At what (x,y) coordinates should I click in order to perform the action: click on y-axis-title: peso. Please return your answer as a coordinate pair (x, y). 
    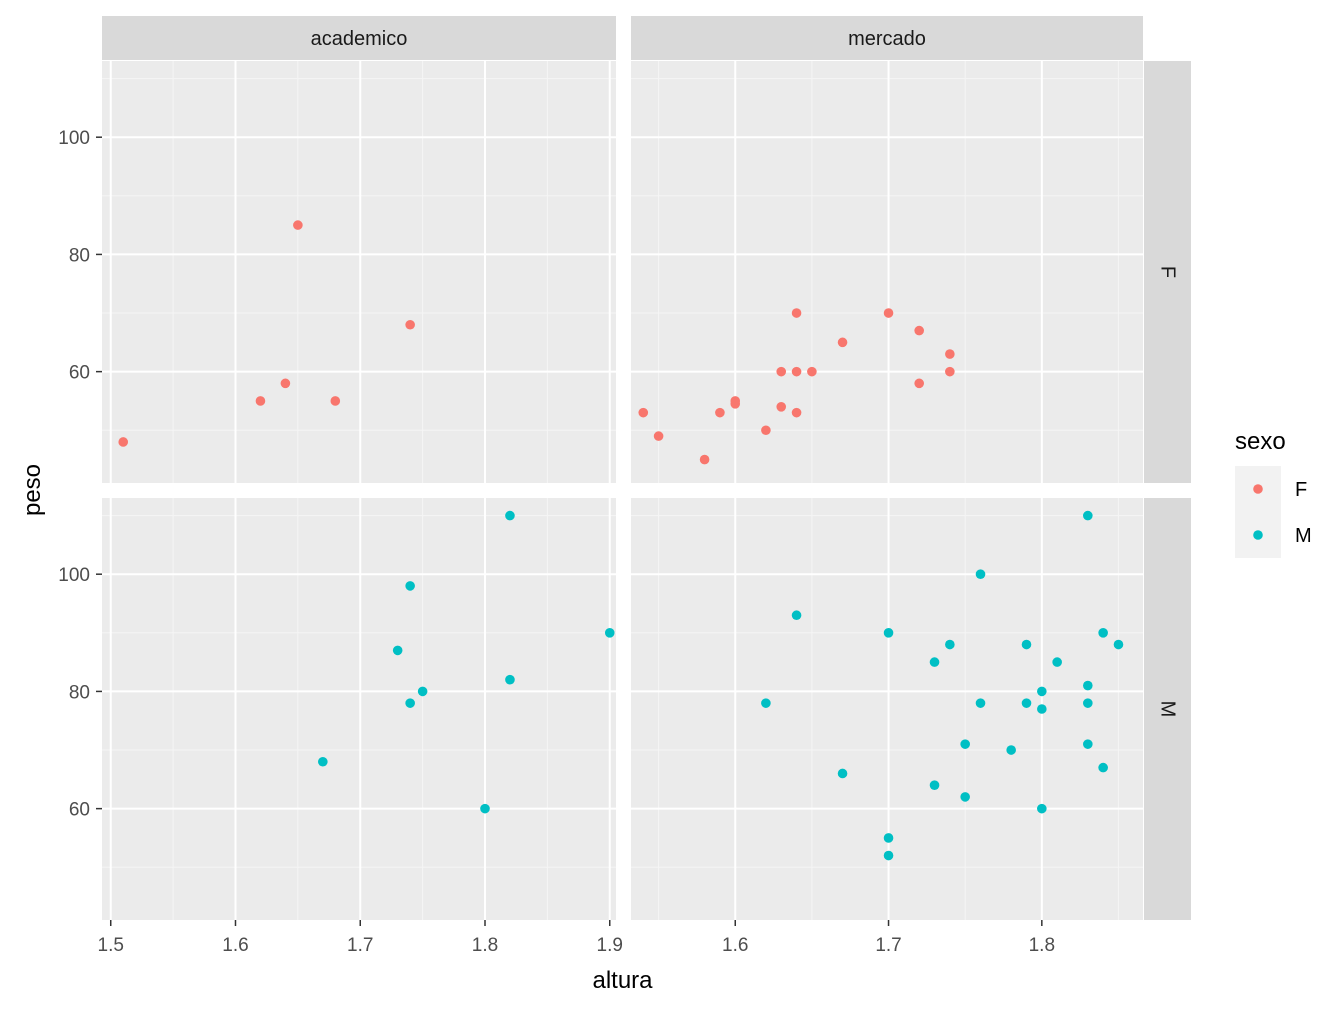
    Looking at the image, I should click on (32, 490).